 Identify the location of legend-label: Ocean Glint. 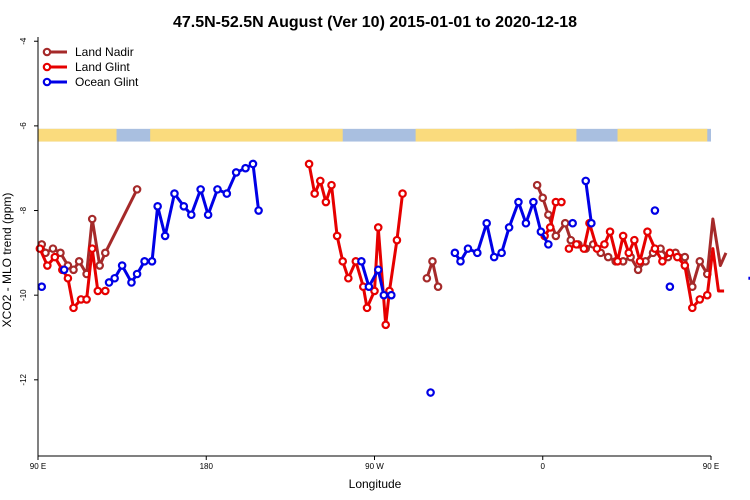
(107, 82).